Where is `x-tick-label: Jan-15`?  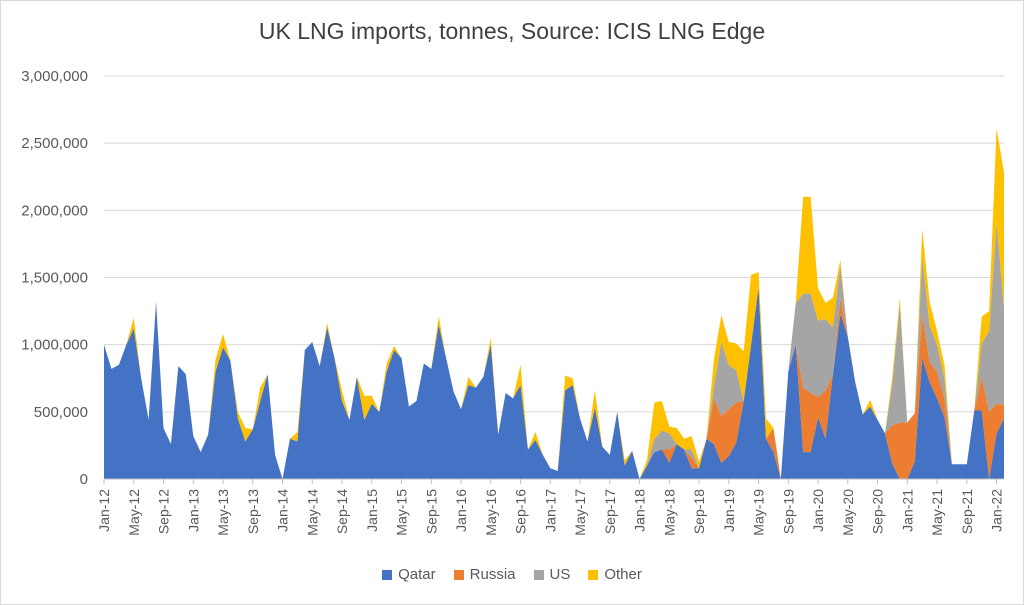
x-tick-label: Jan-15 is located at coordinates (372, 510).